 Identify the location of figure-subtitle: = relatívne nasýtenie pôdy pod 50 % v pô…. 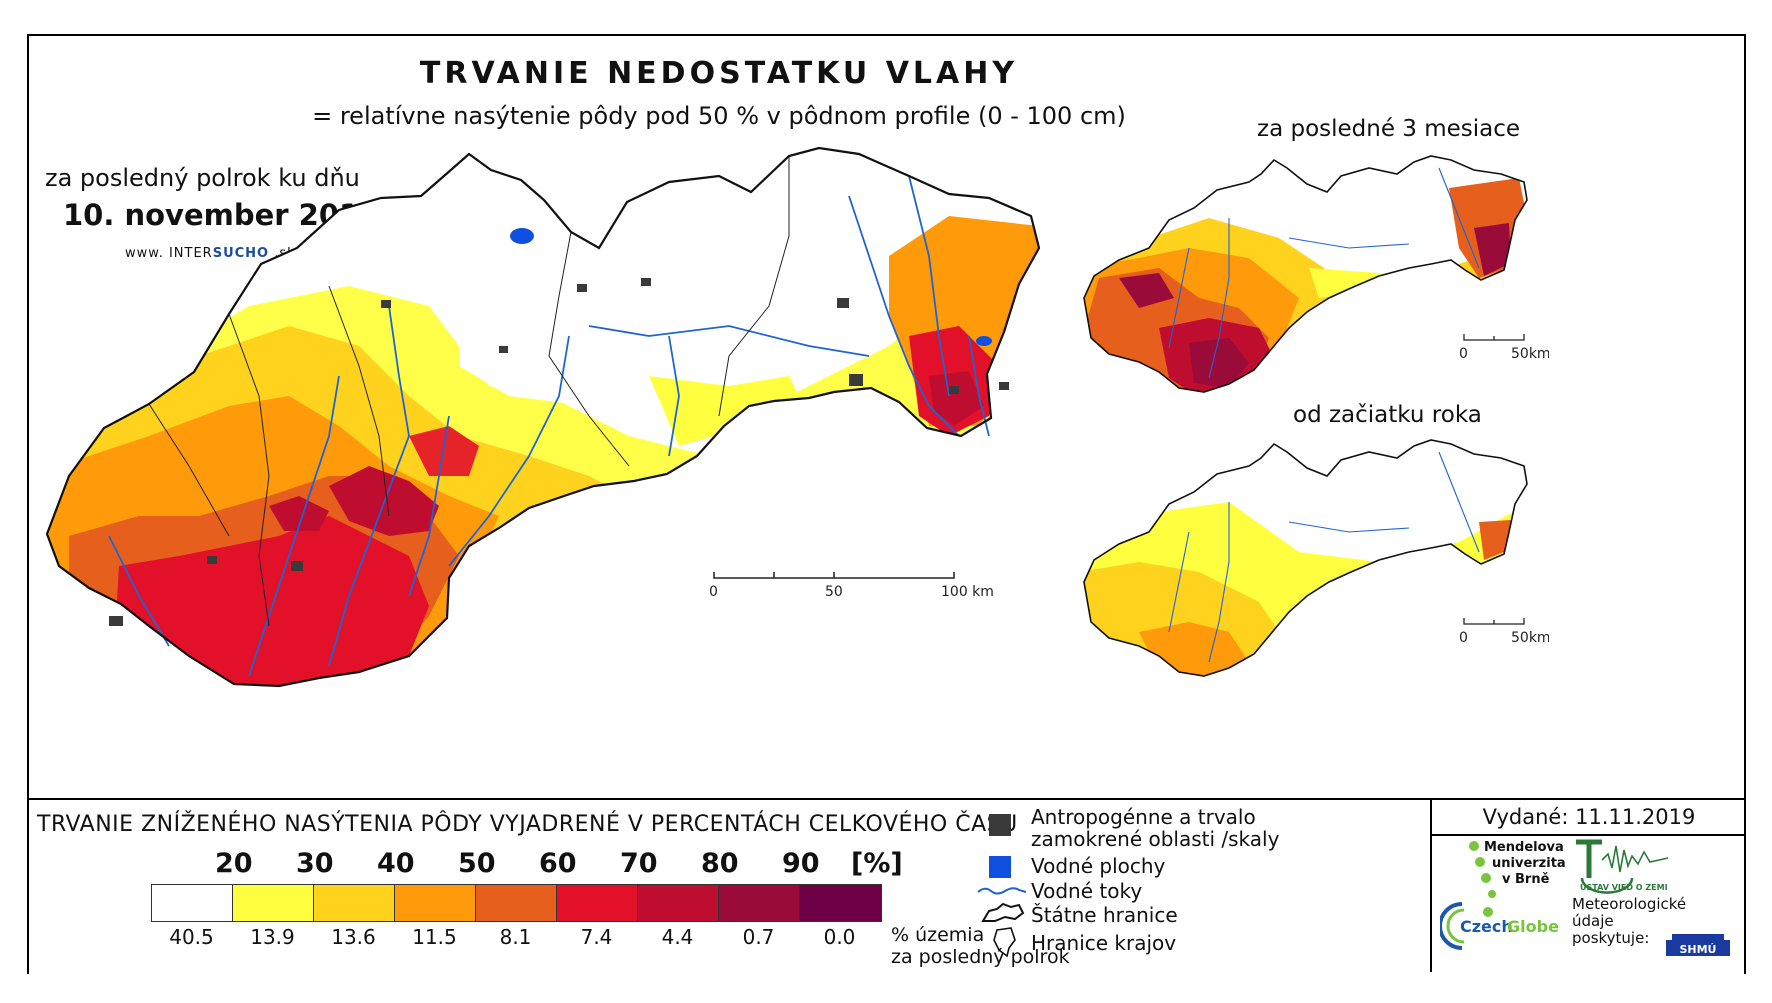
(719, 116).